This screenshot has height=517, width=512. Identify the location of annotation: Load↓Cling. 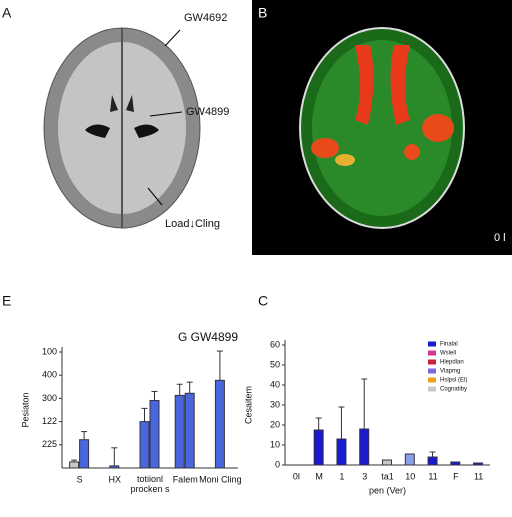
(192, 224).